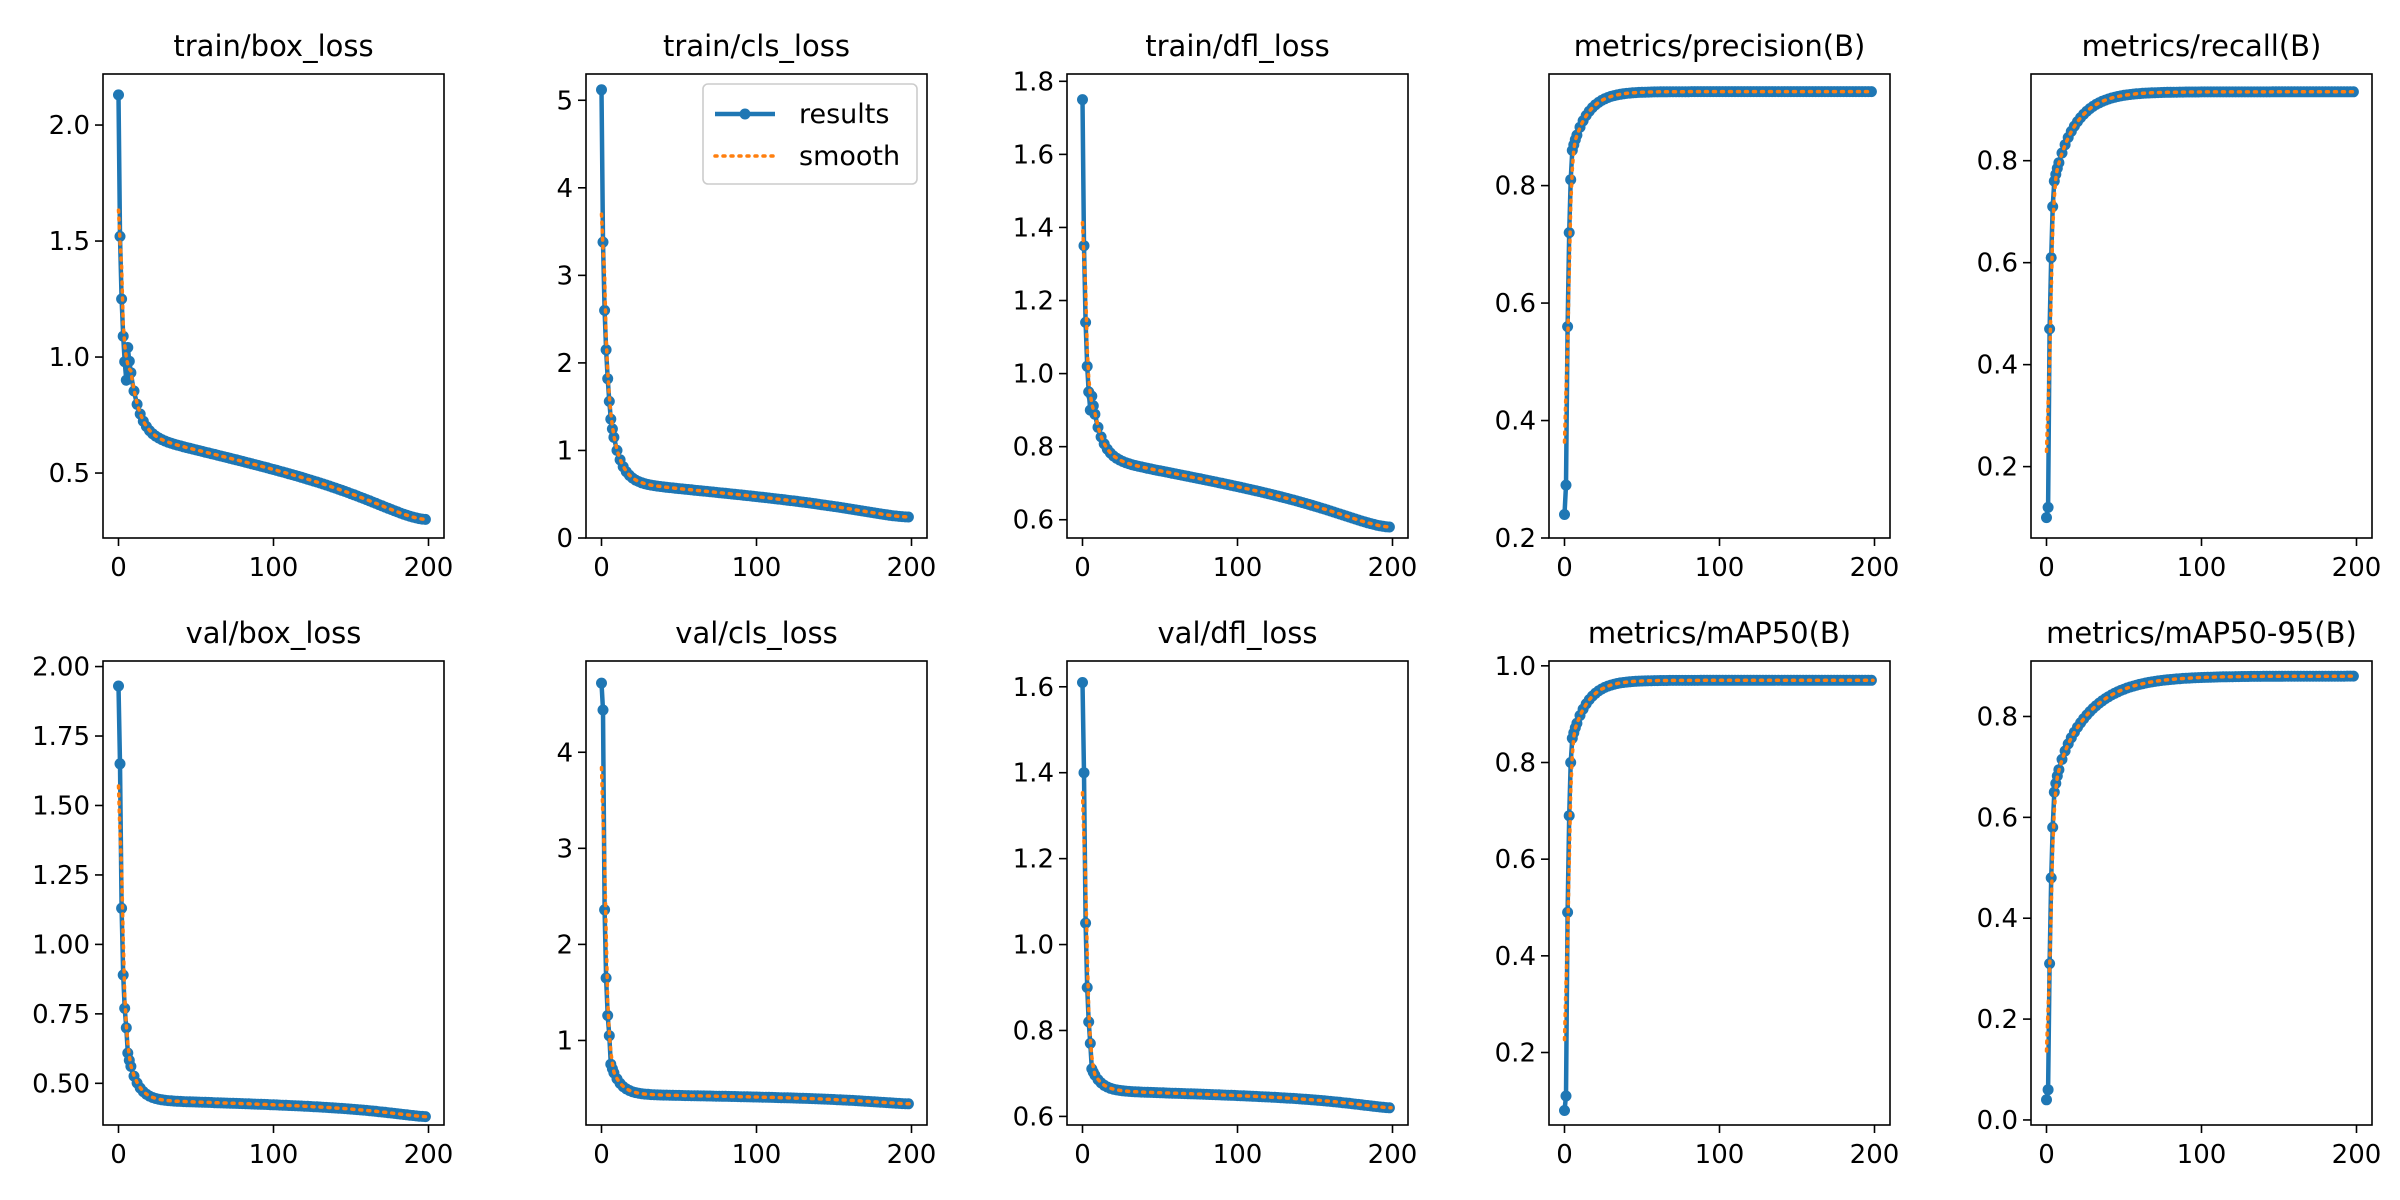 This screenshot has width=2400, height=1200. What do you see at coordinates (69, 474) in the screenshot?
I see `y-tick-label: 0.5` at bounding box center [69, 474].